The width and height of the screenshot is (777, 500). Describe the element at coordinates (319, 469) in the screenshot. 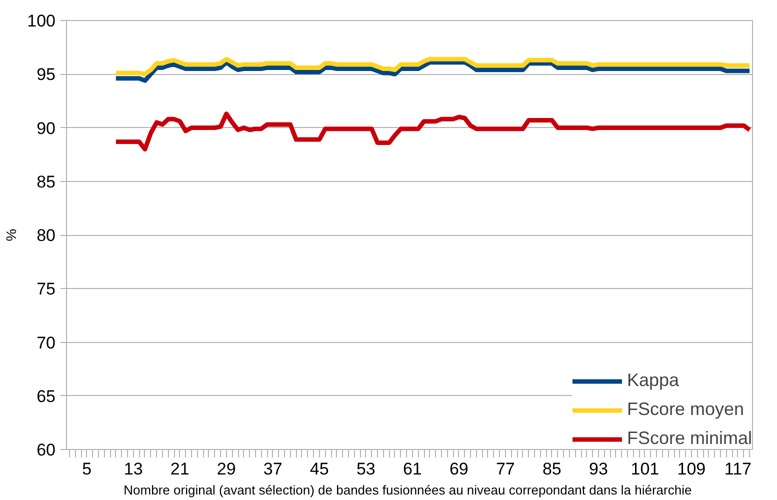

I see `x-tick-label: 45` at that location.